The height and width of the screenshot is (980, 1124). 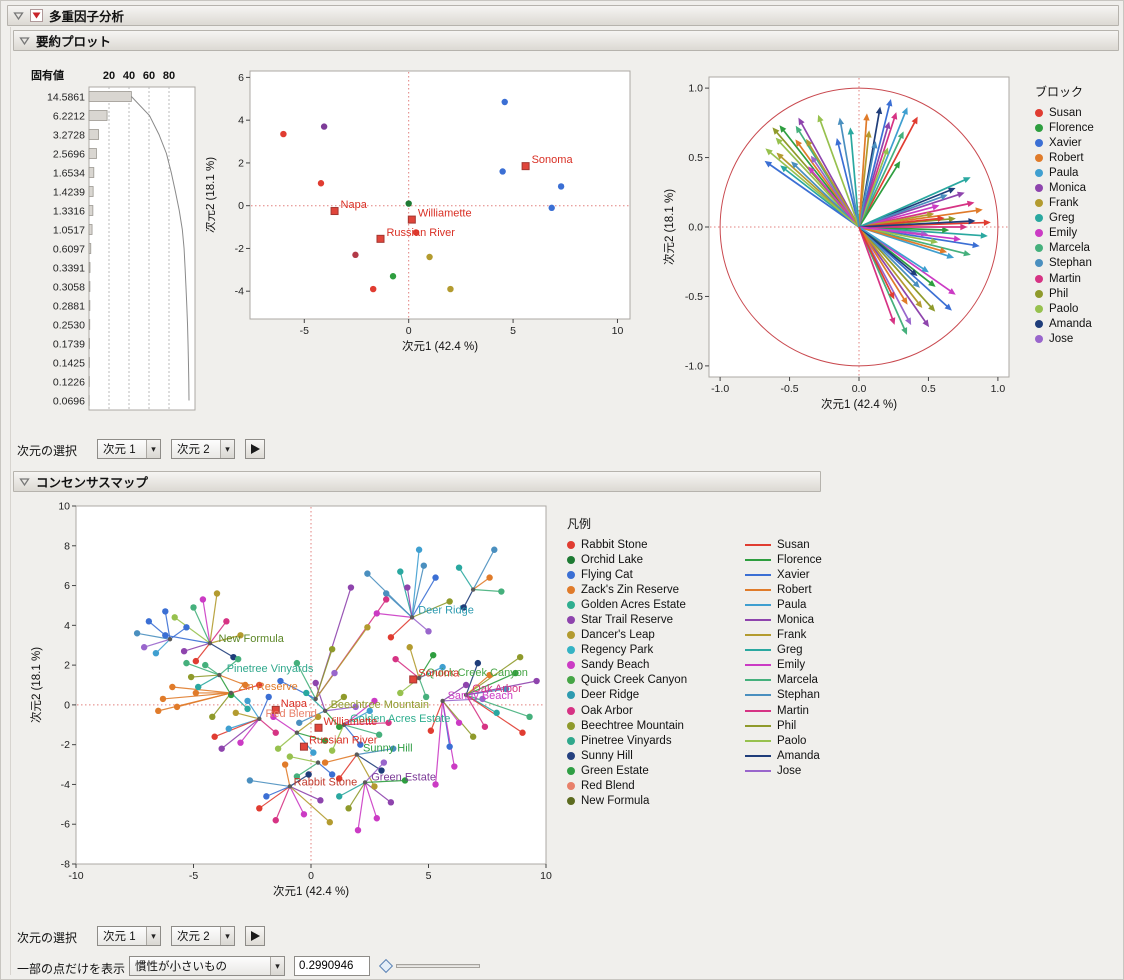 I want to click on legend-item-zack-s-zin-reserve: Zack's Zin Reserve, so click(x=643, y=589).